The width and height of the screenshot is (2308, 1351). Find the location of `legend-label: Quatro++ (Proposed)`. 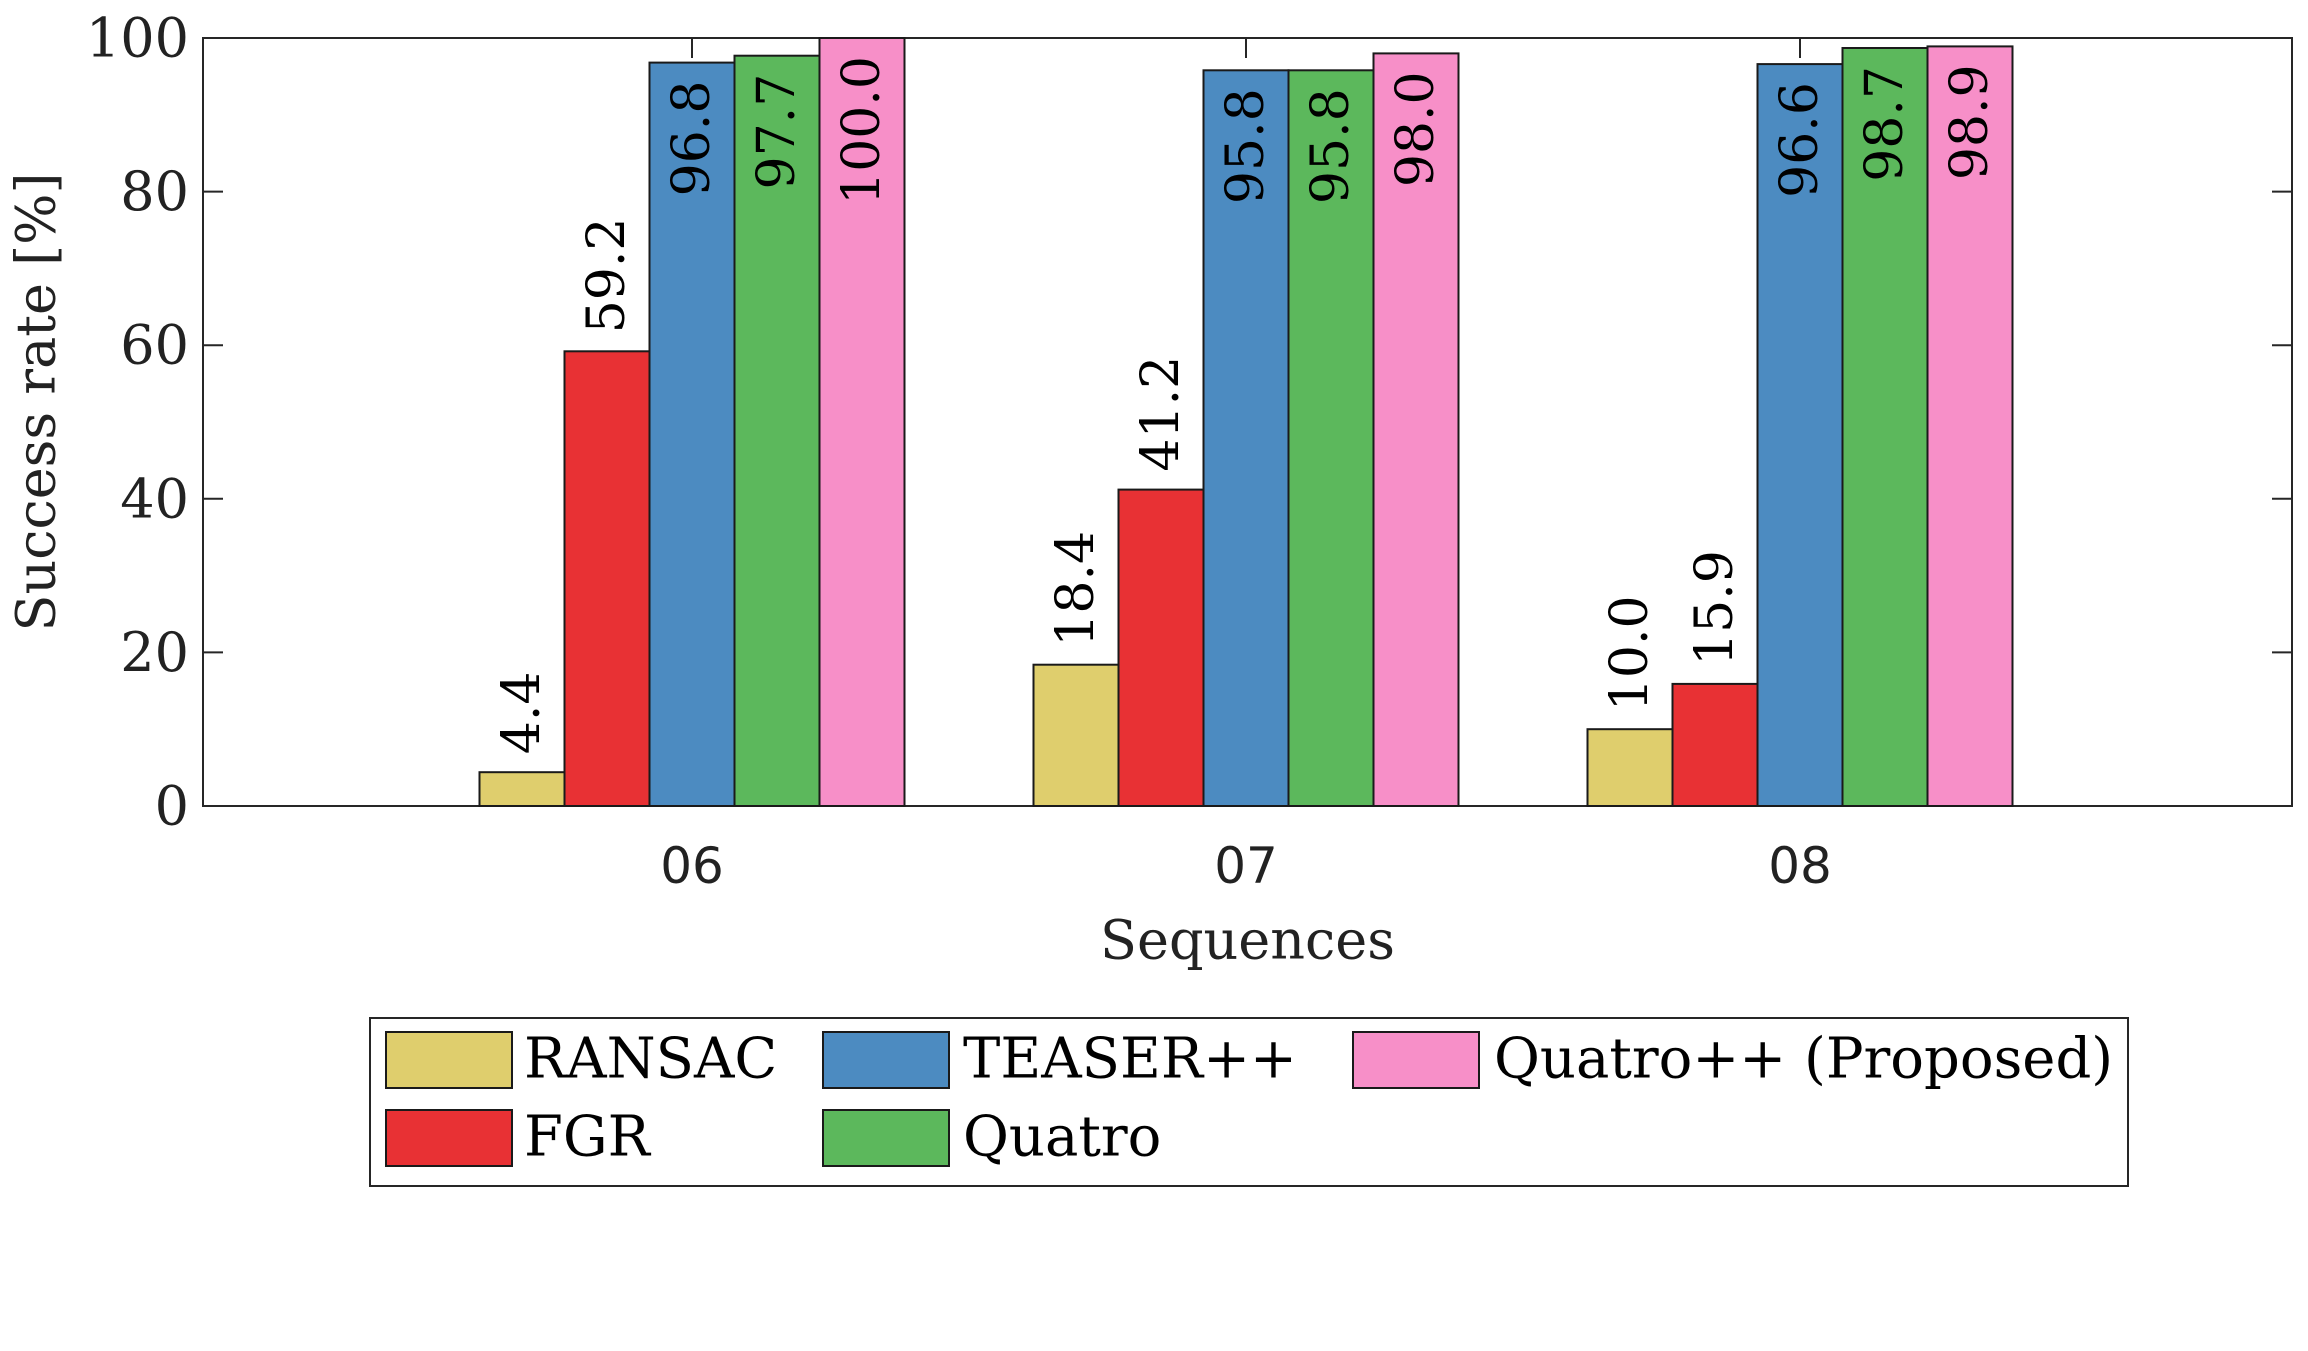

legend-label: Quatro++ (Proposed) is located at coordinates (1803, 1059).